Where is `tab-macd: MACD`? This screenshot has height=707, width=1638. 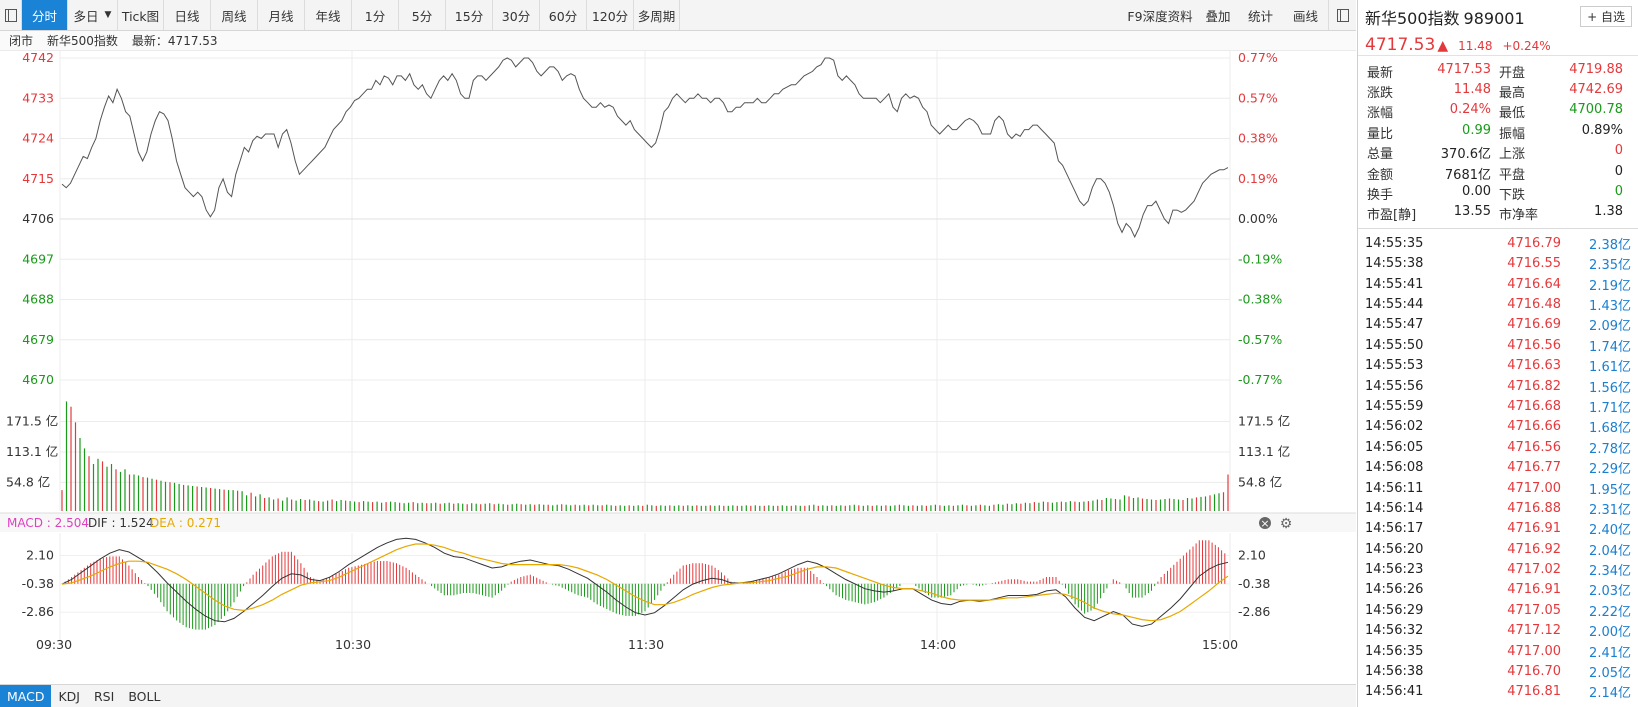
tab-macd: MACD is located at coordinates (26, 696).